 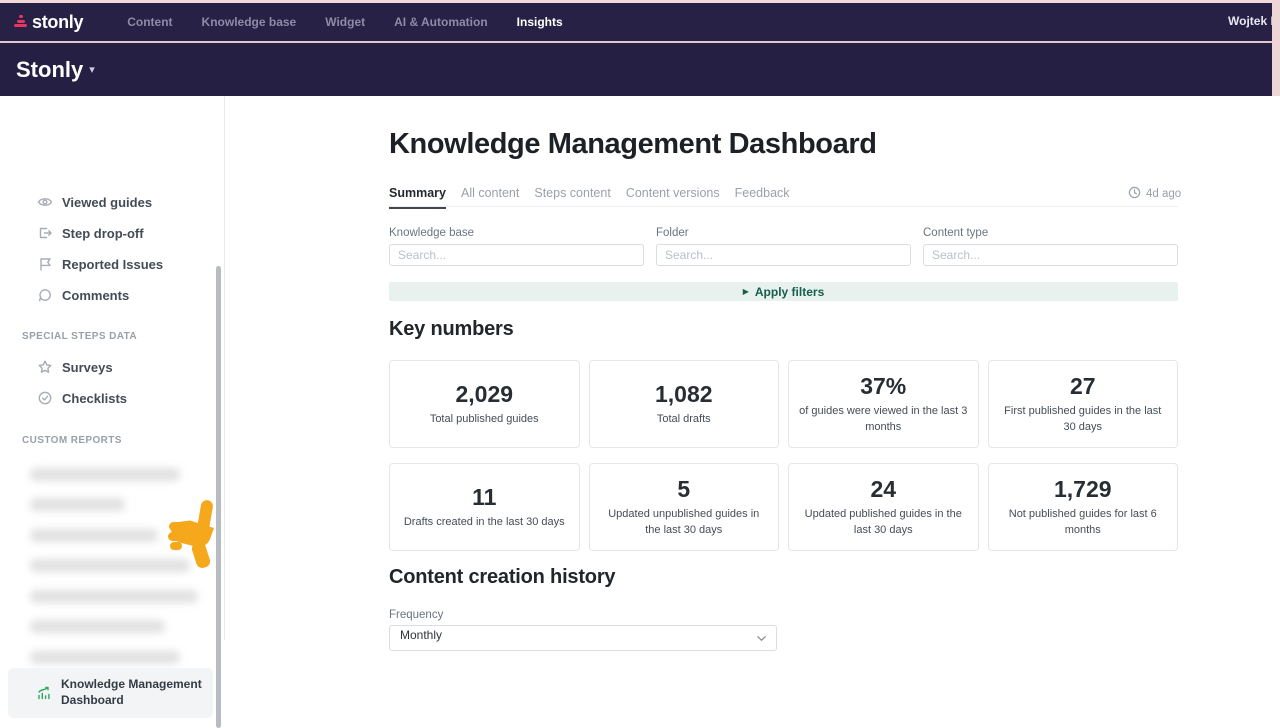 I want to click on filter-knowledge-base: Knowledge base, so click(x=516, y=246).